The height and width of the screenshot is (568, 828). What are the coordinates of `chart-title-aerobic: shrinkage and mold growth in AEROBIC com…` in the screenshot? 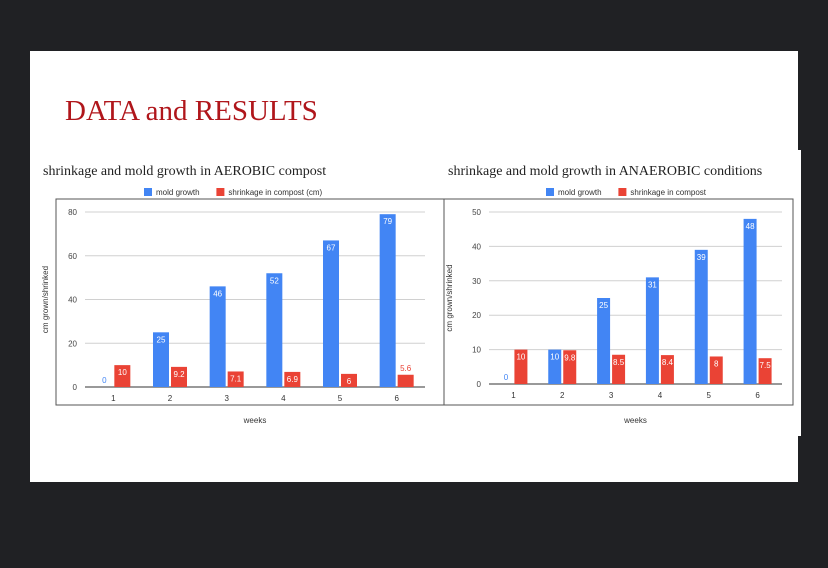 It's located at (185, 171).